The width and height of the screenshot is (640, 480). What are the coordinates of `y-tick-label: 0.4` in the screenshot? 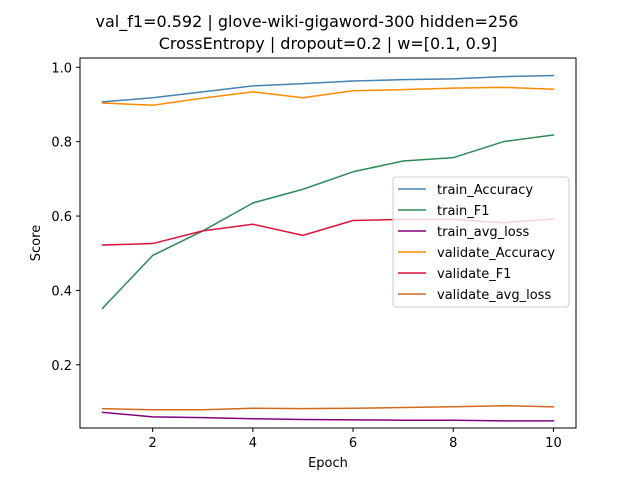 It's located at (61, 291).